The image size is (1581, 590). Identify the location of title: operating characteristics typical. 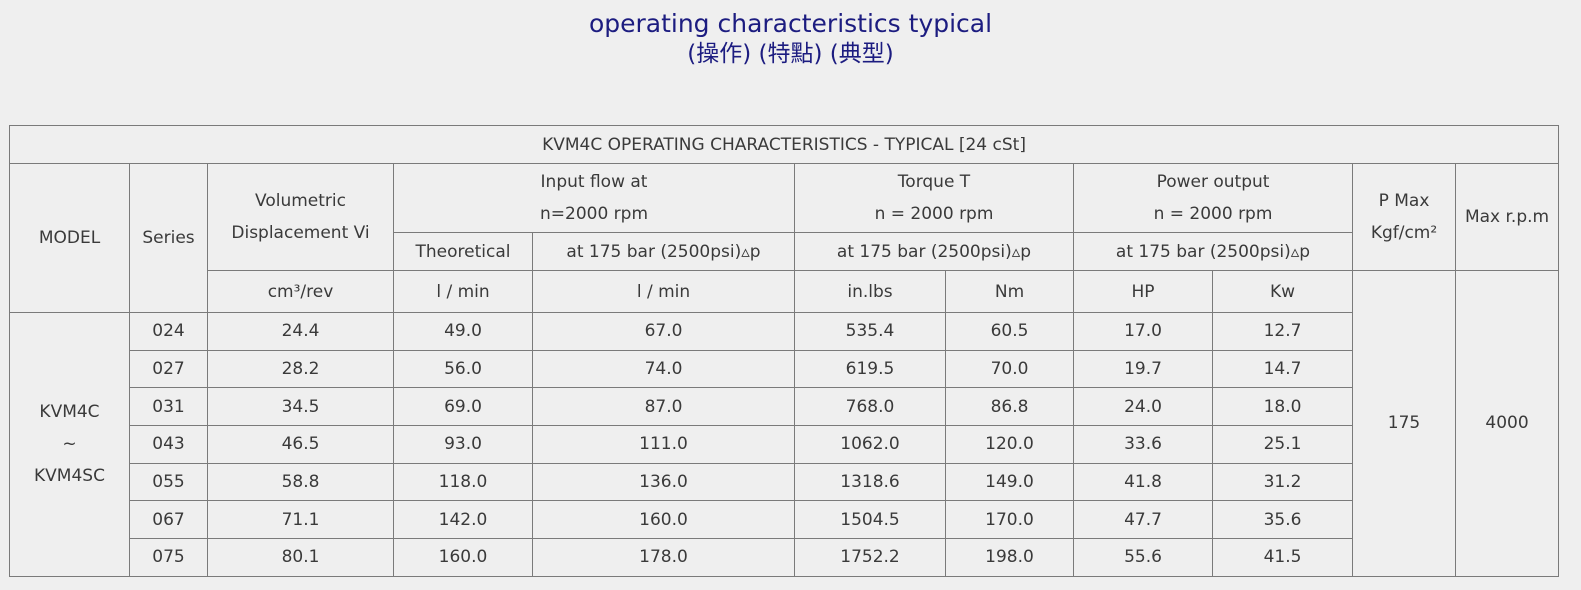
(790, 23).